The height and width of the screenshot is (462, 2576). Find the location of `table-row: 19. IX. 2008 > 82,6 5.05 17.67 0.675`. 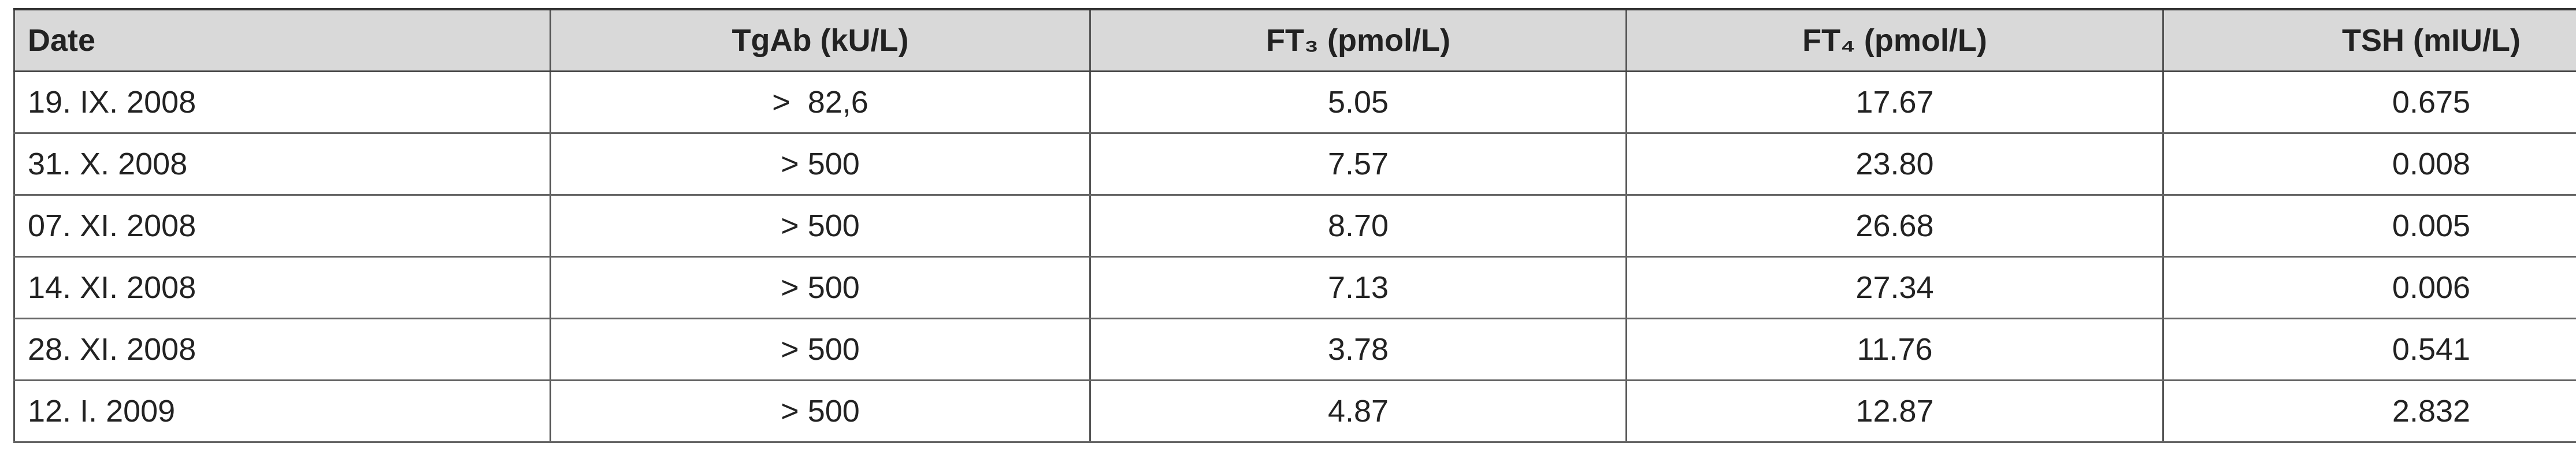

table-row: 19. IX. 2008 > 82,6 5.05 17.67 0.675 is located at coordinates (1295, 102).